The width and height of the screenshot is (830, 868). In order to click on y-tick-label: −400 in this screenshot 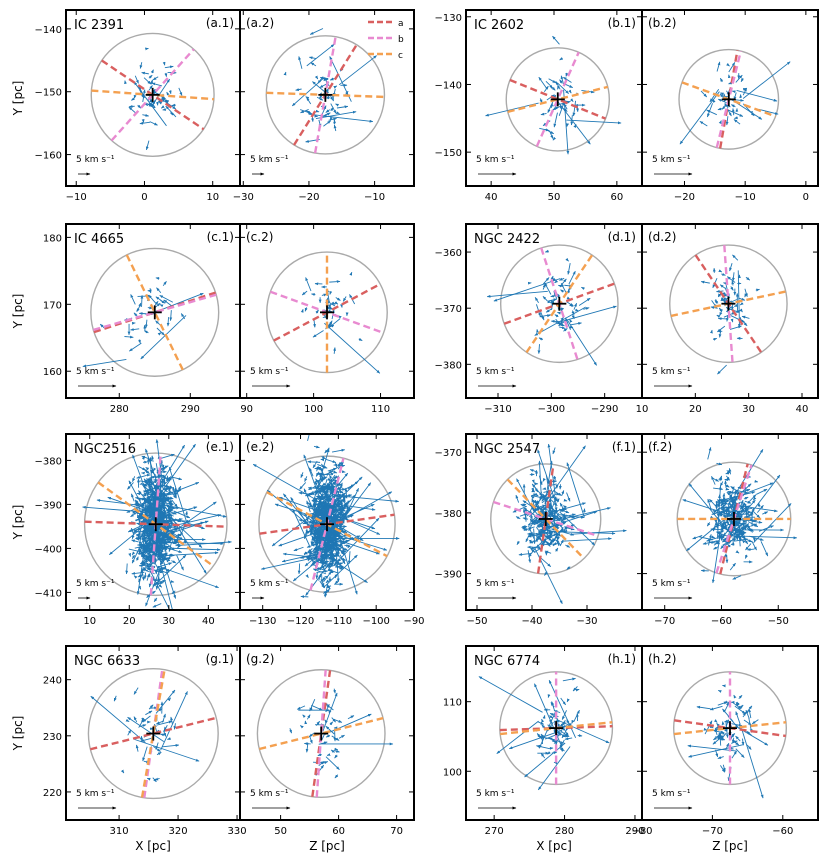, I will do `click(48, 549)`.